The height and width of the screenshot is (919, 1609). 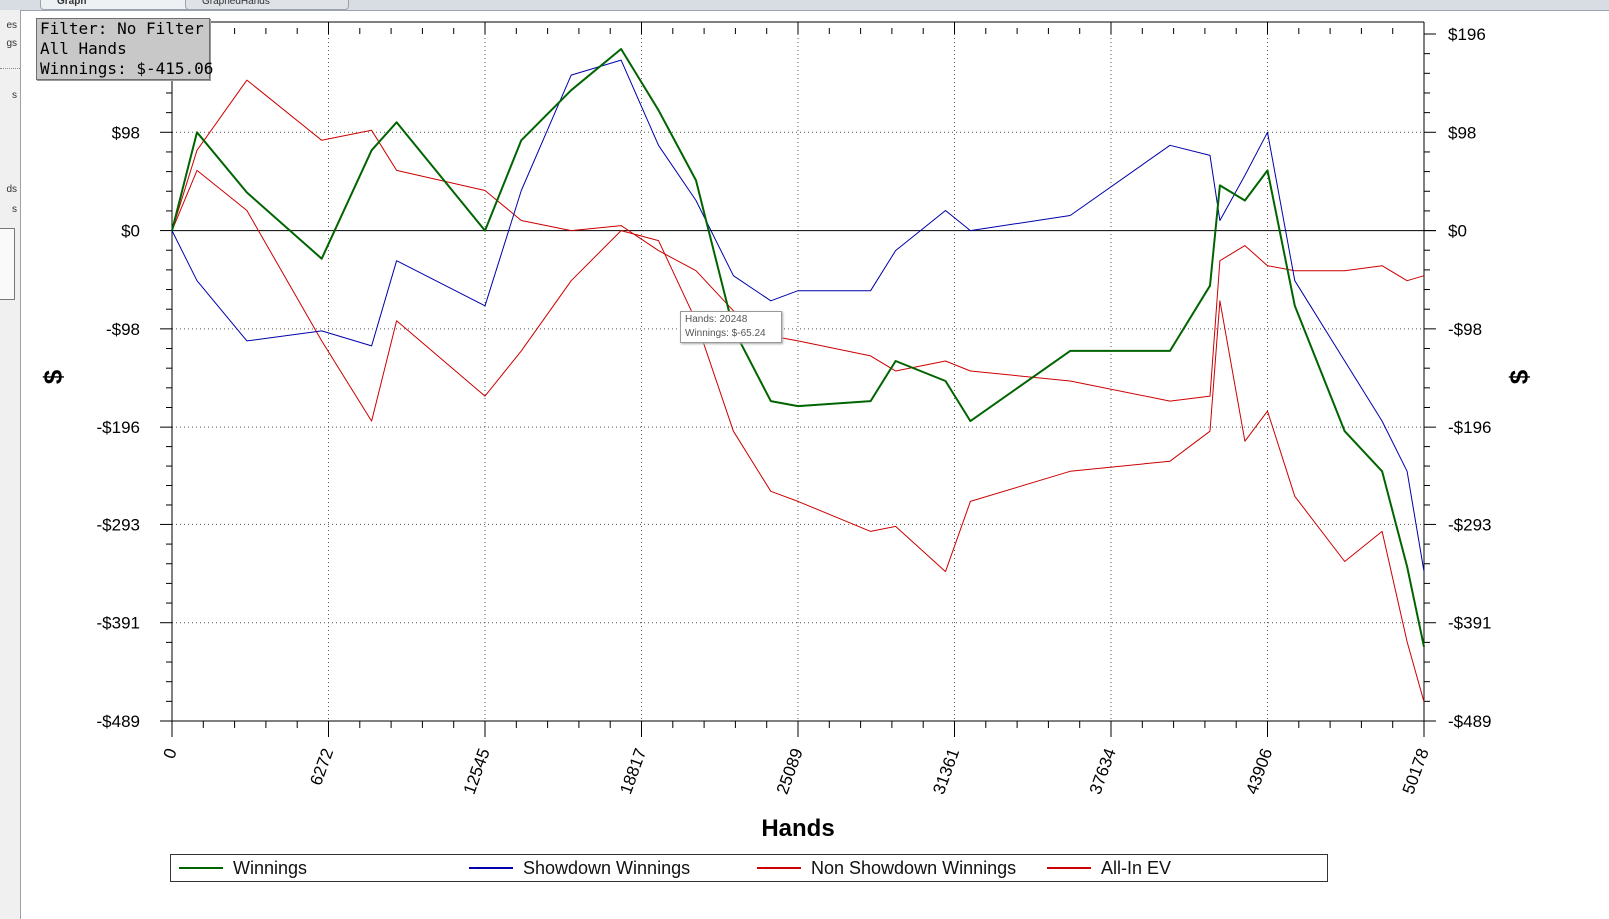 I want to click on x-tick-label: 6272, so click(x=321, y=767).